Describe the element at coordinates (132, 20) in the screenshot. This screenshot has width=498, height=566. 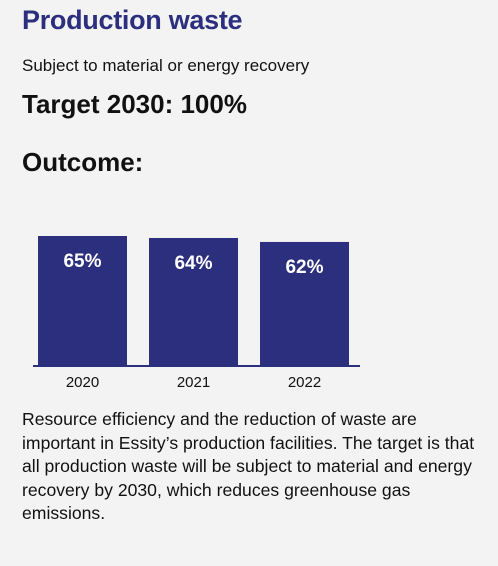
I see `page-title: Production waste` at that location.